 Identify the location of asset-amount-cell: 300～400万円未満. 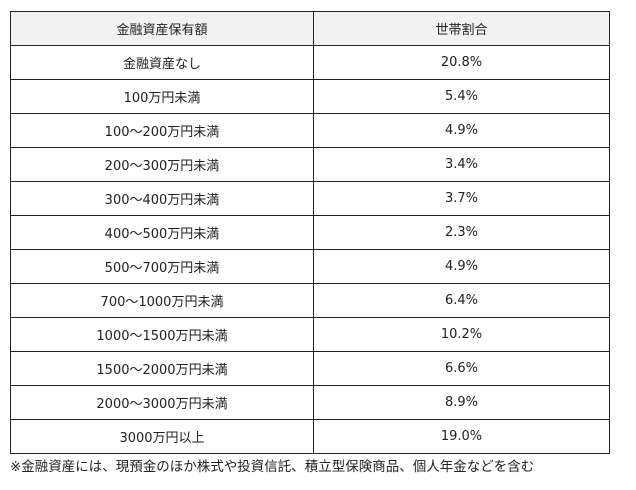
(162, 198).